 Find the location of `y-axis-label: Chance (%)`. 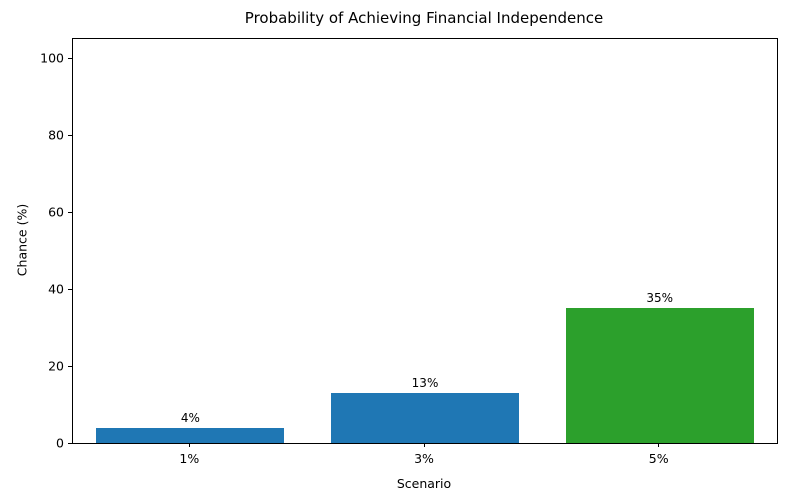

y-axis-label: Chance (%) is located at coordinates (22, 240).